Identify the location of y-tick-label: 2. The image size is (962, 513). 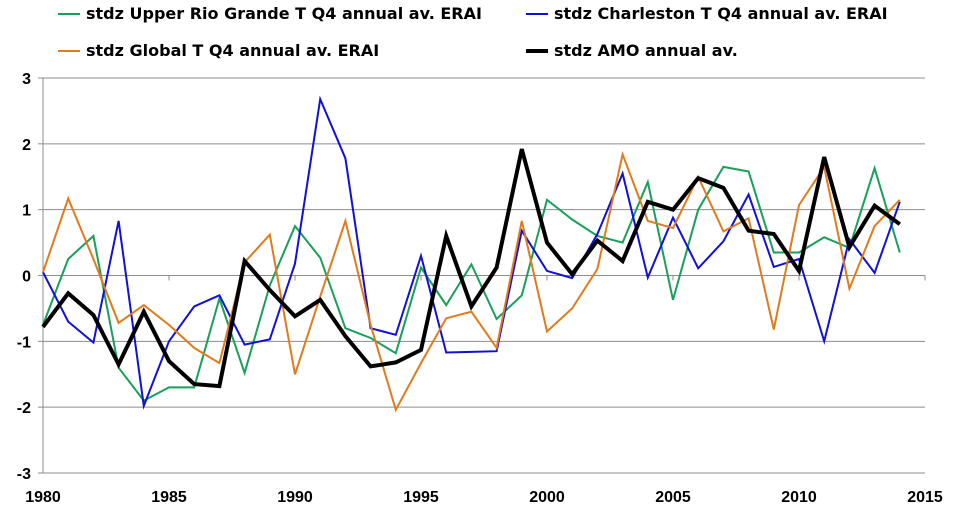
(26, 145).